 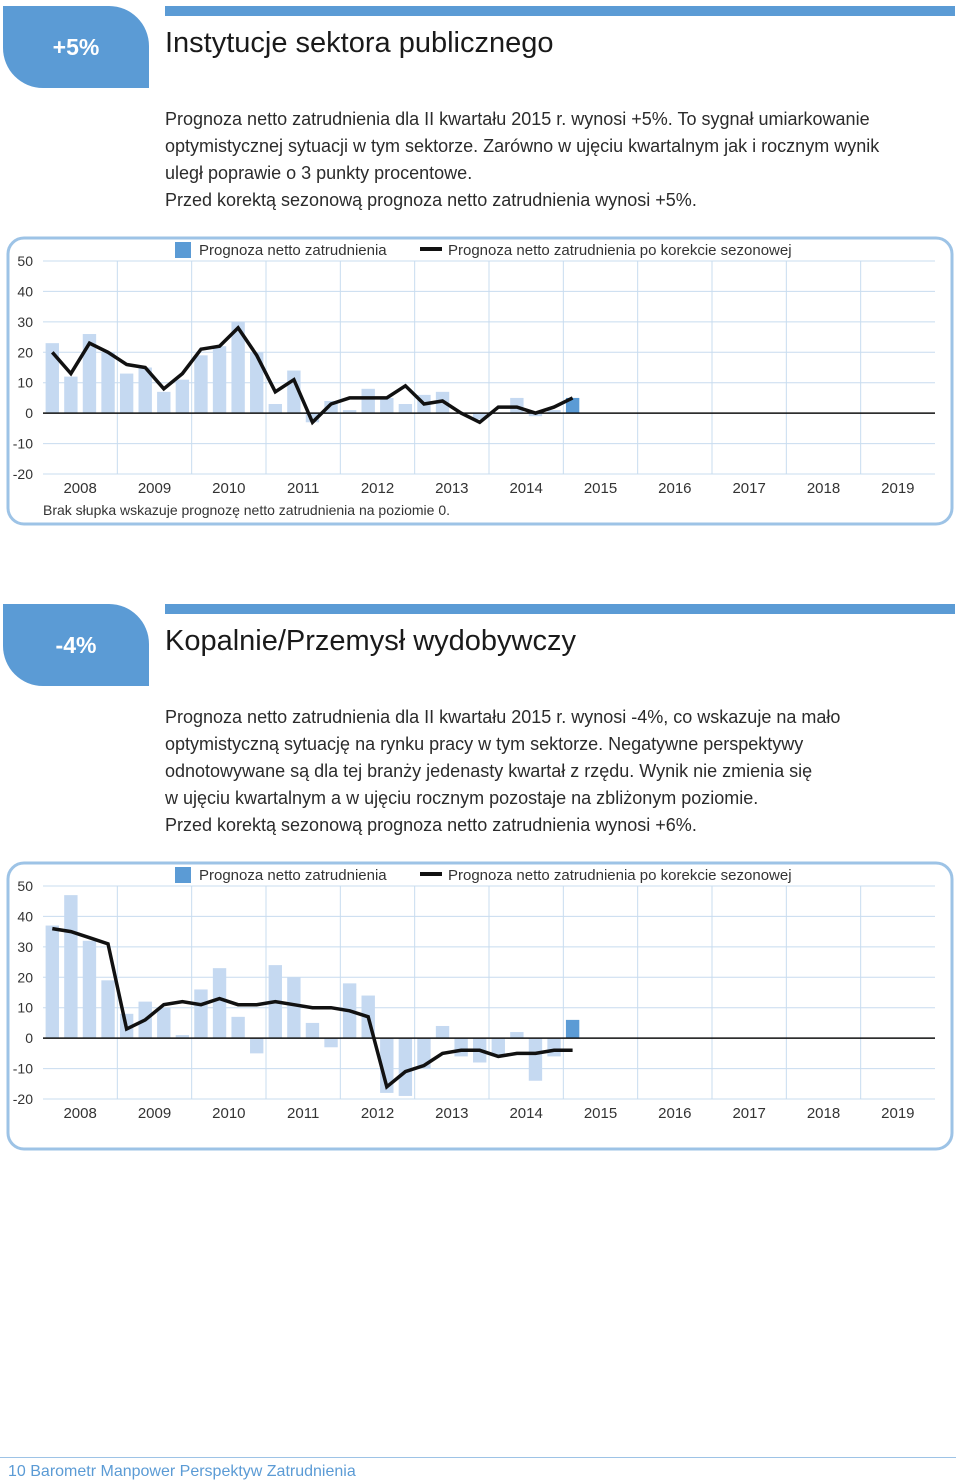 I want to click on footer-divider, so click(x=478, y=1457).